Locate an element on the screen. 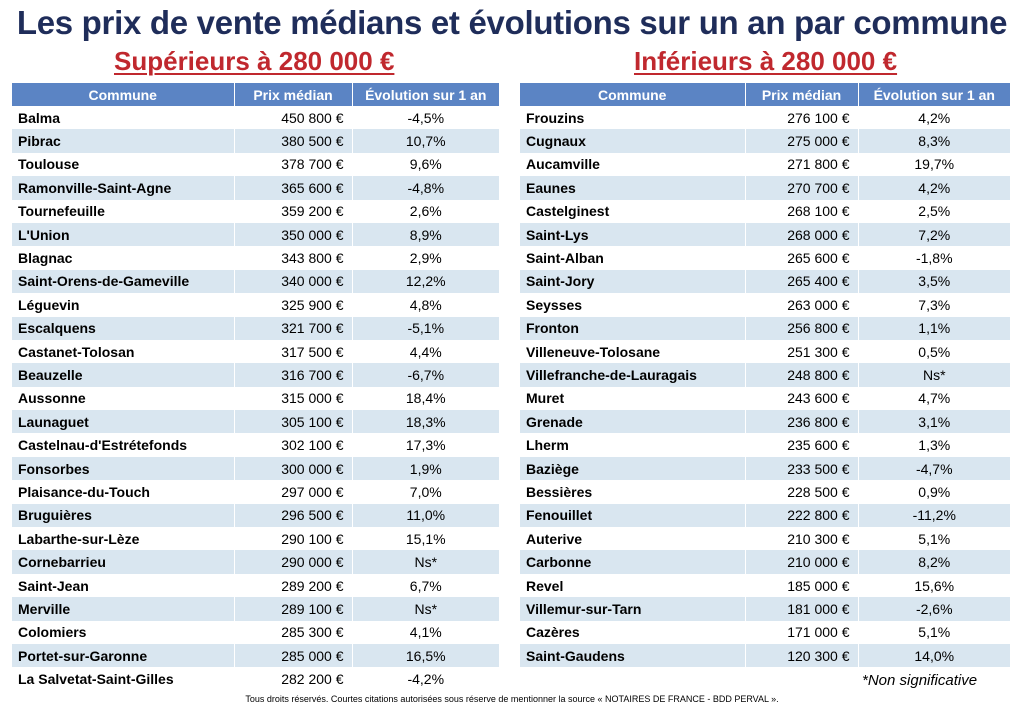 The height and width of the screenshot is (709, 1024). median-price-cell: 243 600 € is located at coordinates (802, 398).